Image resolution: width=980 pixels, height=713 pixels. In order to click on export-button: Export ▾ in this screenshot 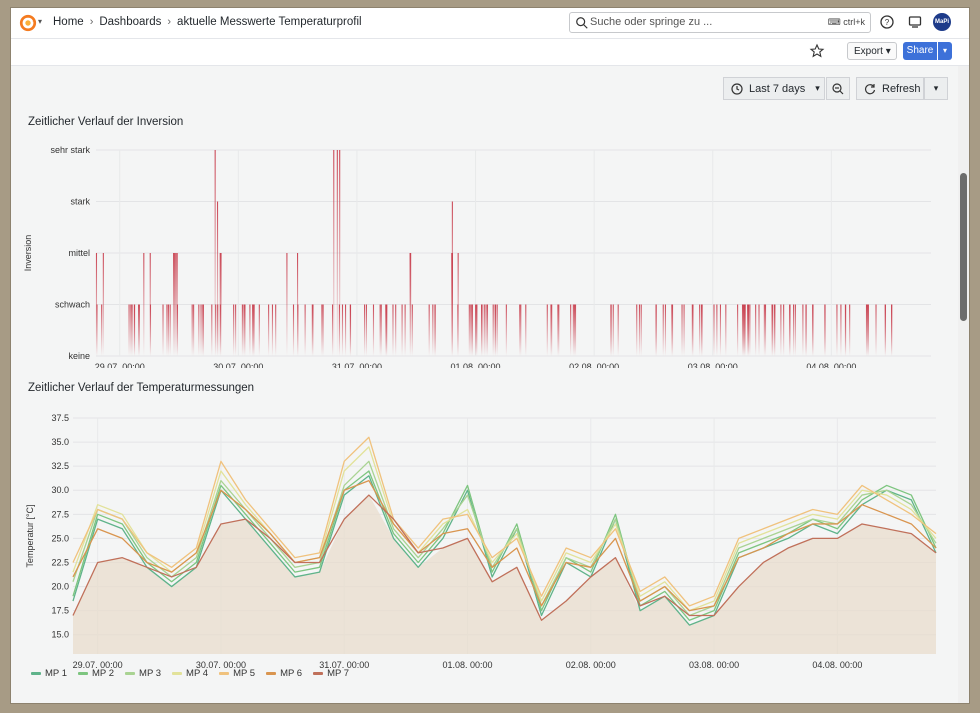, I will do `click(872, 51)`.